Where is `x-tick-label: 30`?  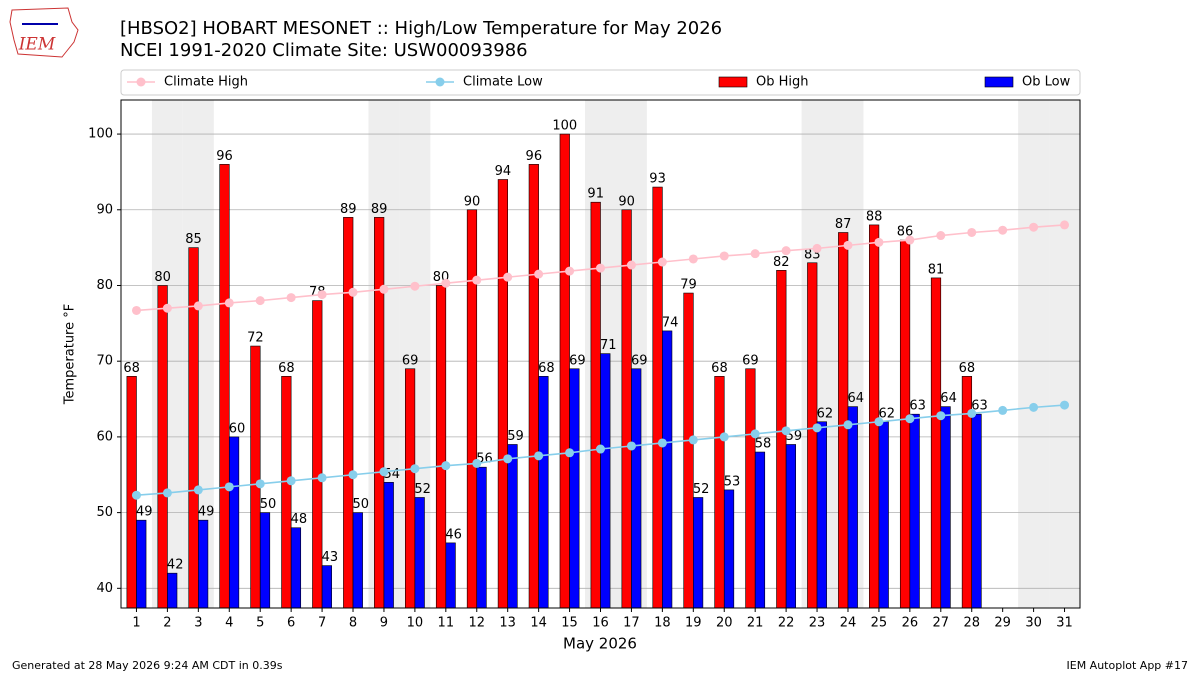
x-tick-label: 30 is located at coordinates (1033, 623).